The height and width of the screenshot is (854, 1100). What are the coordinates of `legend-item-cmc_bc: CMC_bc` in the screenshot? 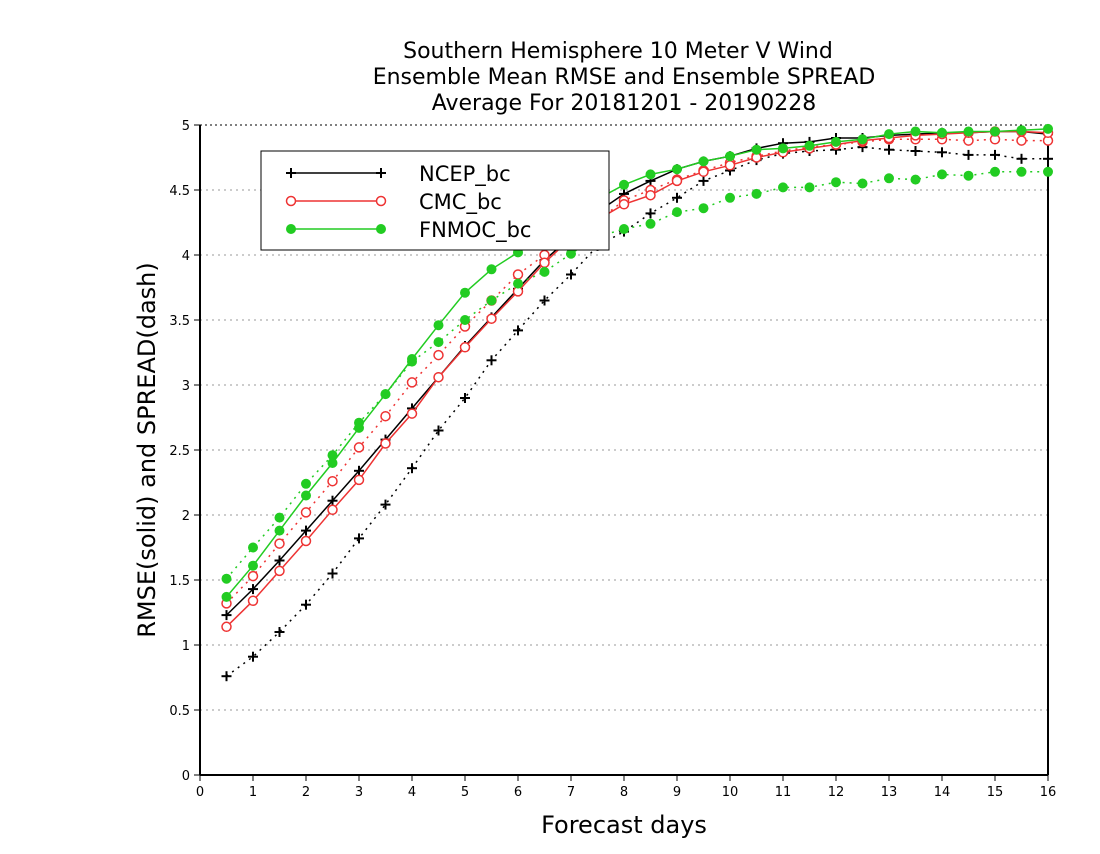 It's located at (393, 202).